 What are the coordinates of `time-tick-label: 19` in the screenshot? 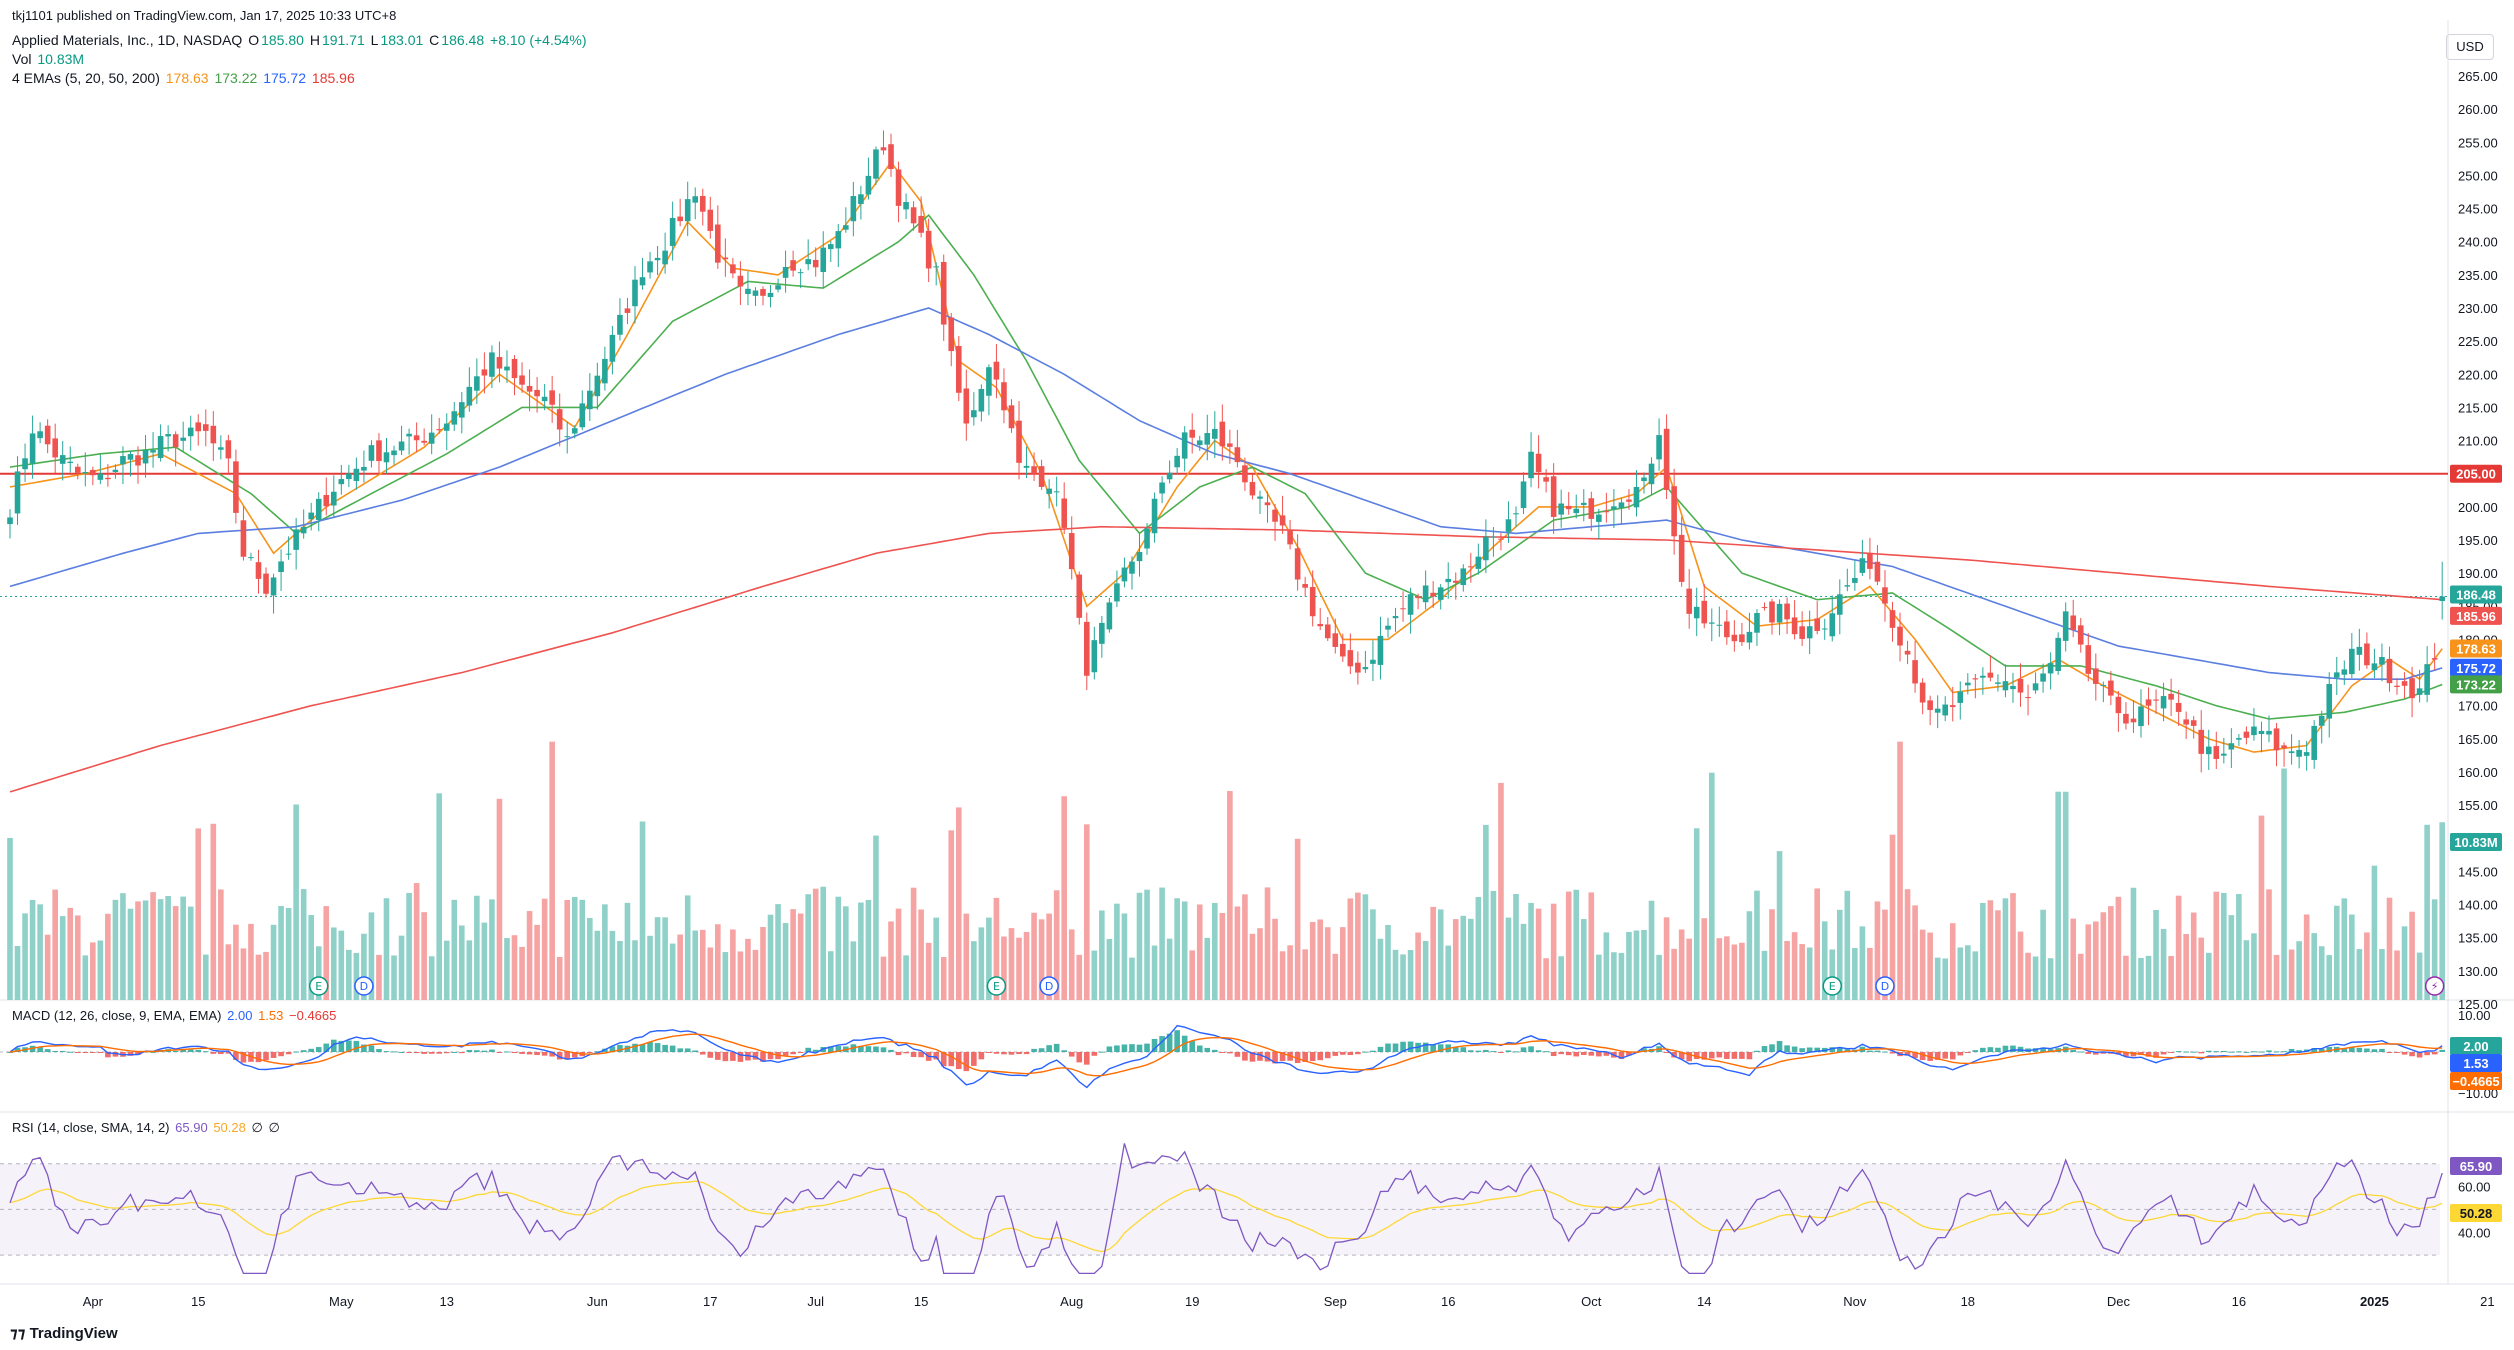 It's located at (1192, 1301).